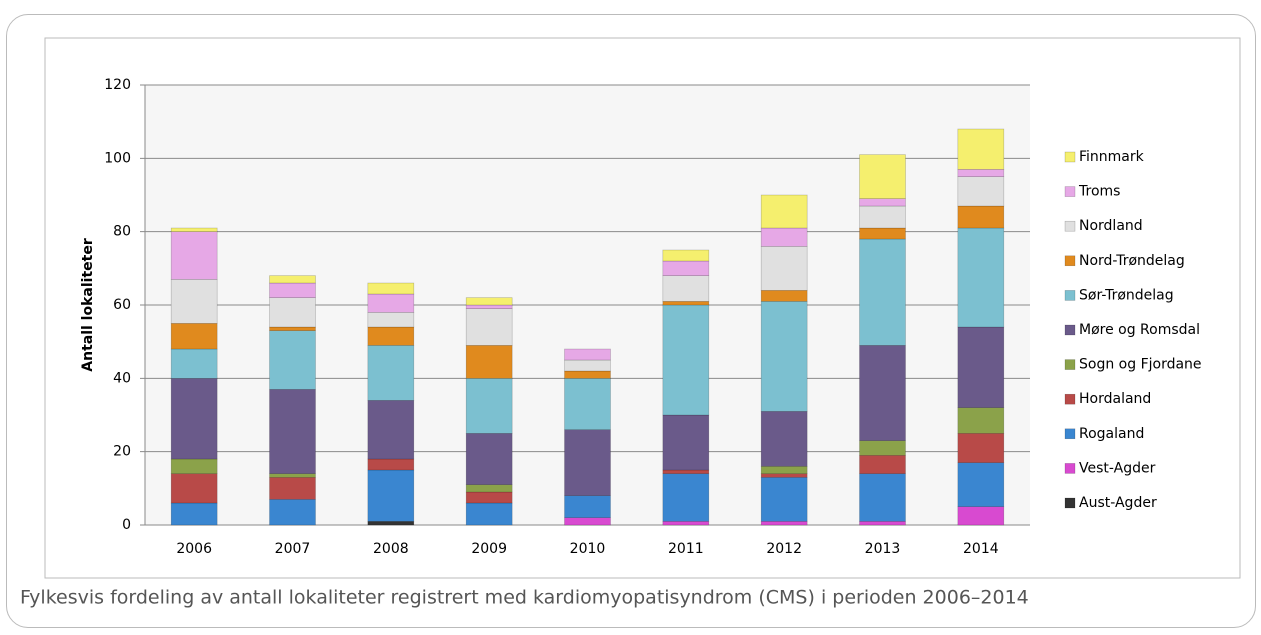  I want to click on y-tick-label: 120, so click(117, 85).